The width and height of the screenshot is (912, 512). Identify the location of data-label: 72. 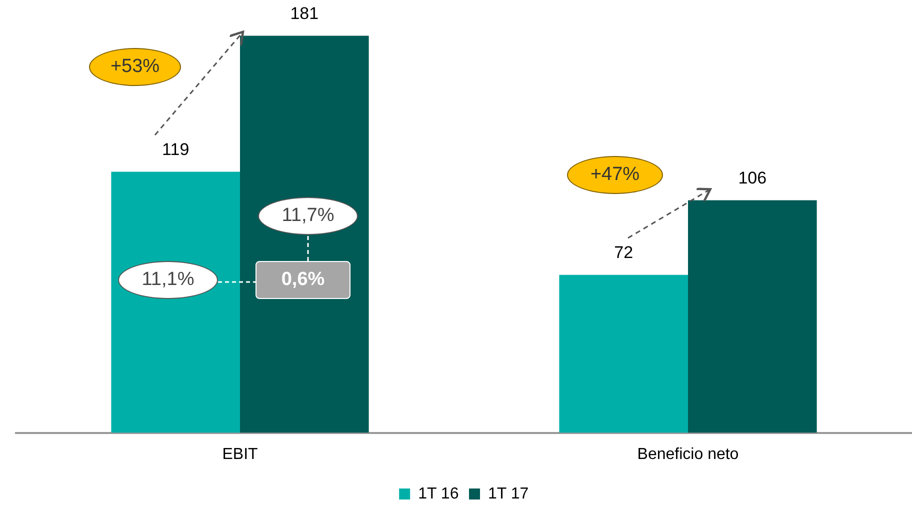
(624, 252).